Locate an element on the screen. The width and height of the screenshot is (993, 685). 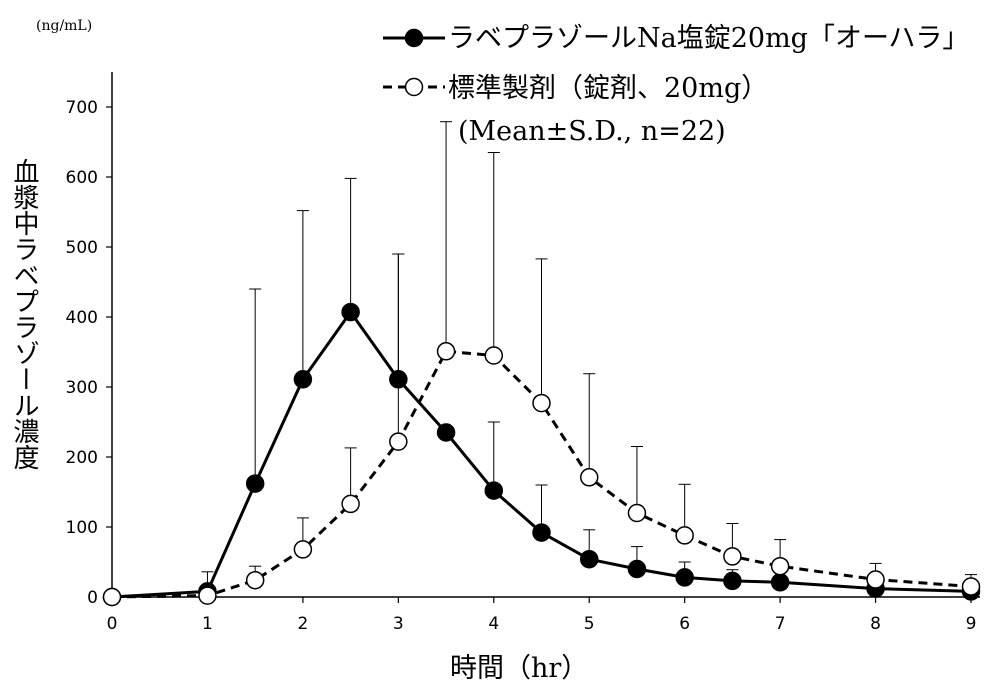
y-tick-label: 100 is located at coordinates (82, 528).